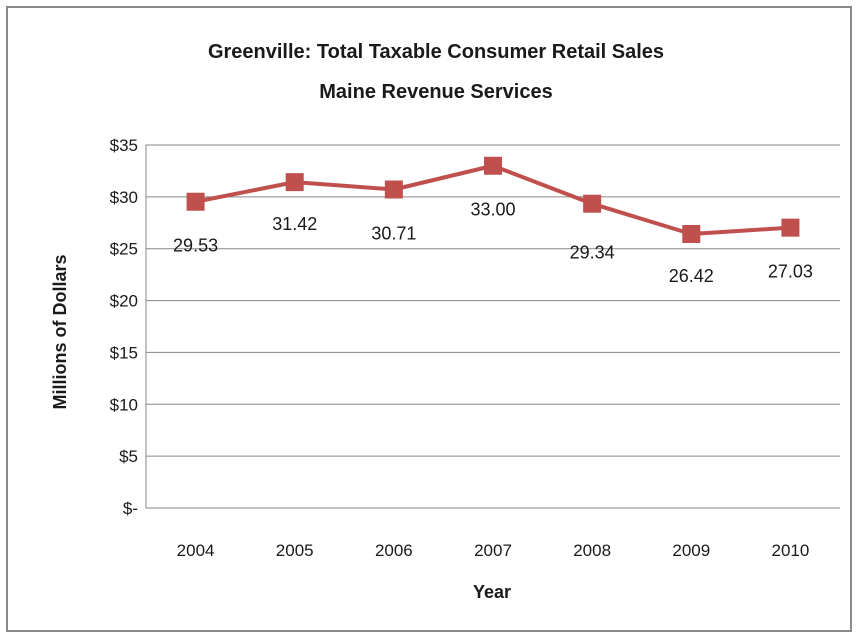 The image size is (860, 640). Describe the element at coordinates (124, 404) in the screenshot. I see `y-tick-label: $10` at that location.